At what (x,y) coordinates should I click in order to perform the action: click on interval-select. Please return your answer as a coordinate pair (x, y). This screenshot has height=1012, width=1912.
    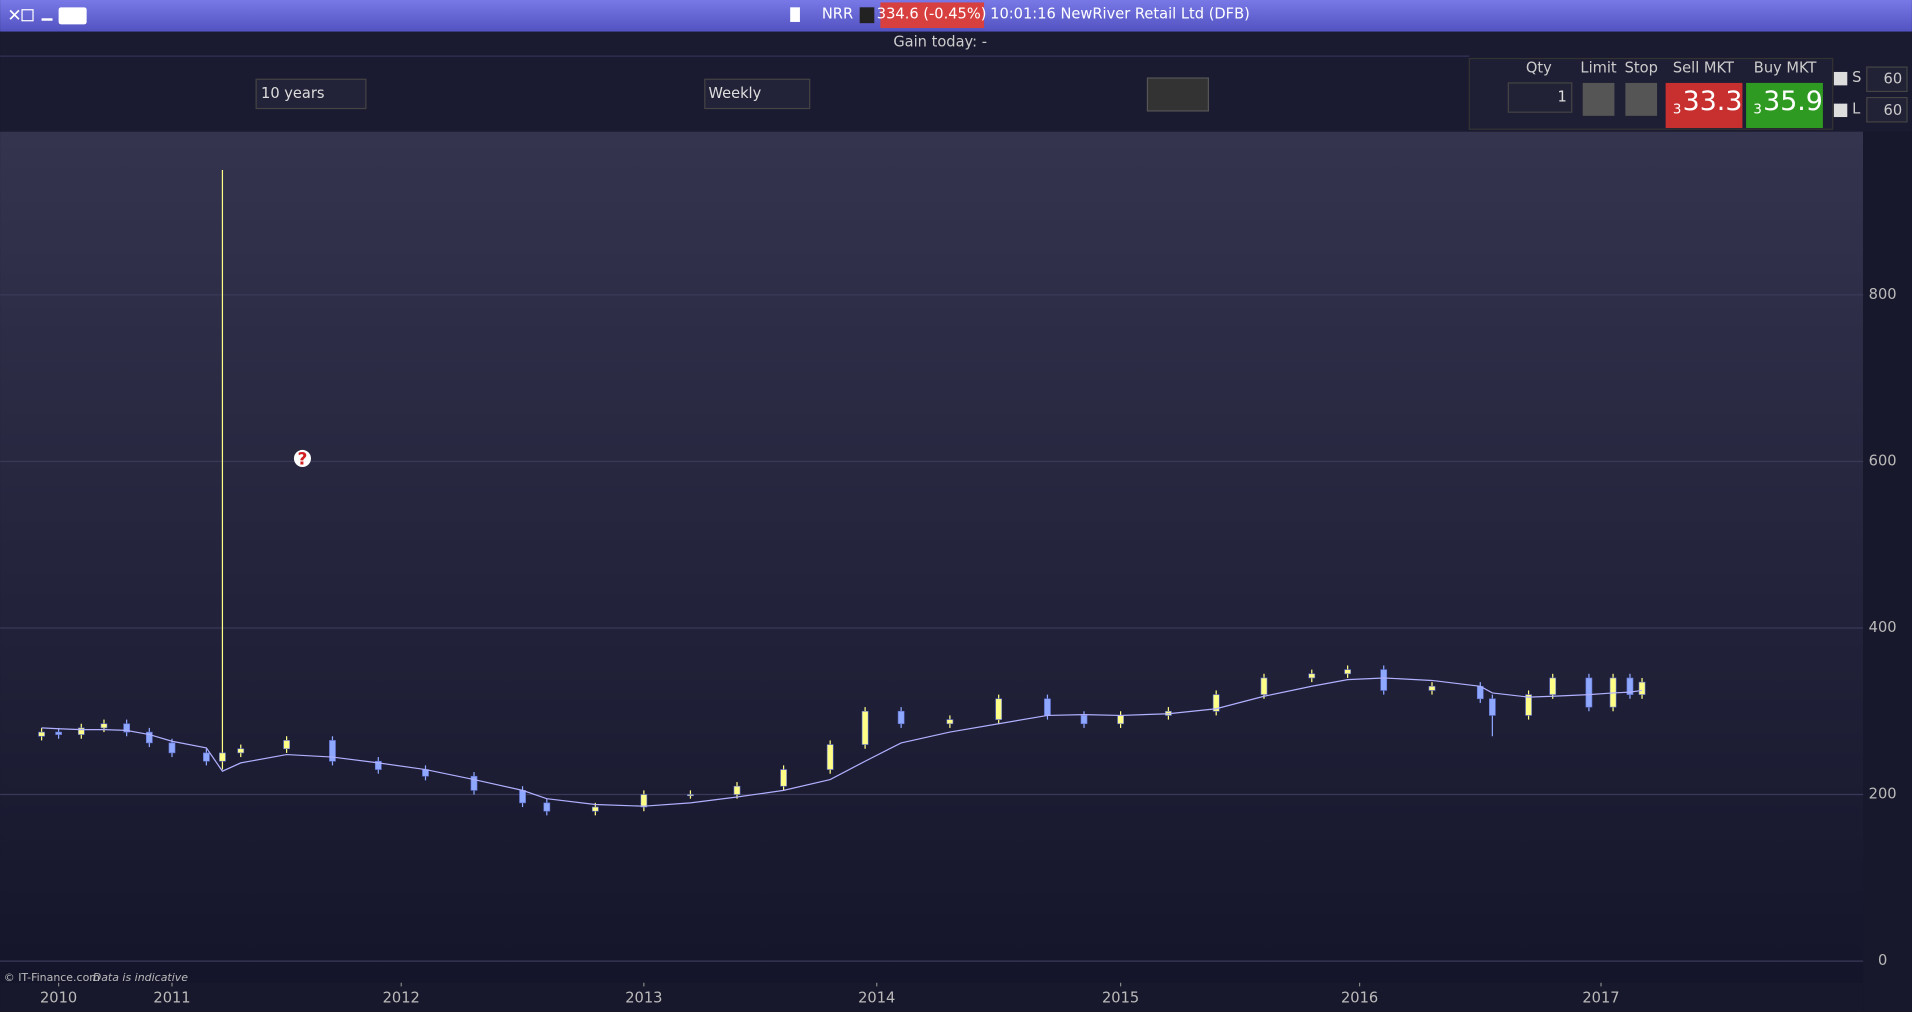
    Looking at the image, I should click on (757, 94).